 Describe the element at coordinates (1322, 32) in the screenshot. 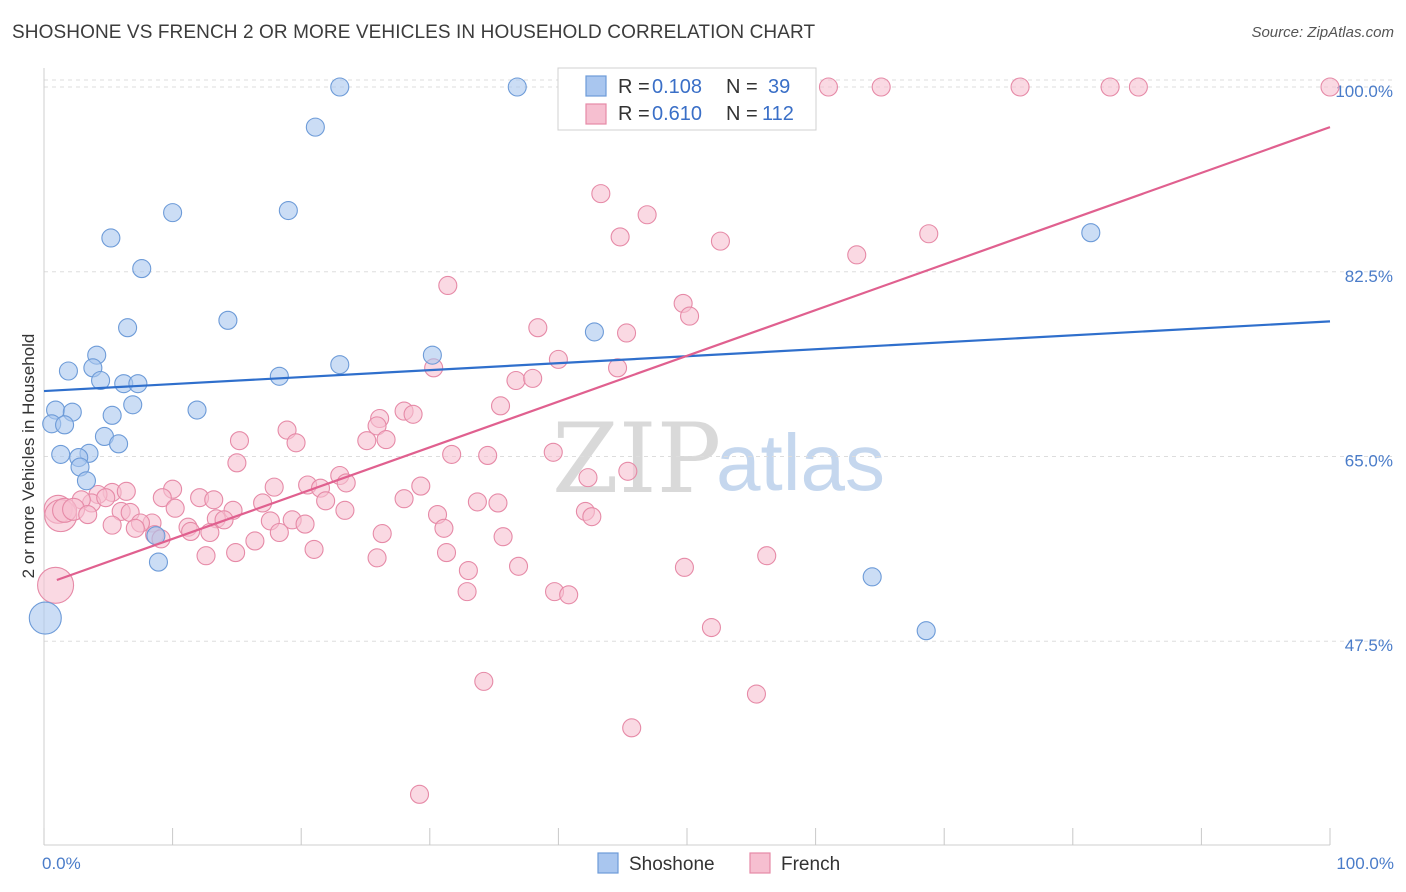

I see `source-credit: Source: ZipAtlas.com` at that location.